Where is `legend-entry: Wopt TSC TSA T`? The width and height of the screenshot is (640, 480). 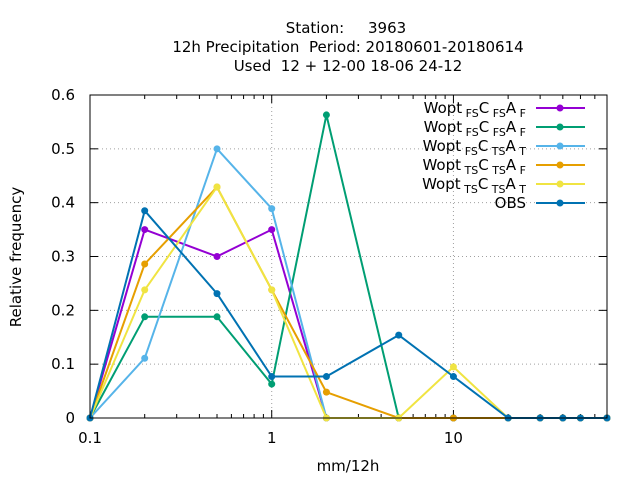
legend-entry: Wopt TSC TSA T is located at coordinates (503, 185).